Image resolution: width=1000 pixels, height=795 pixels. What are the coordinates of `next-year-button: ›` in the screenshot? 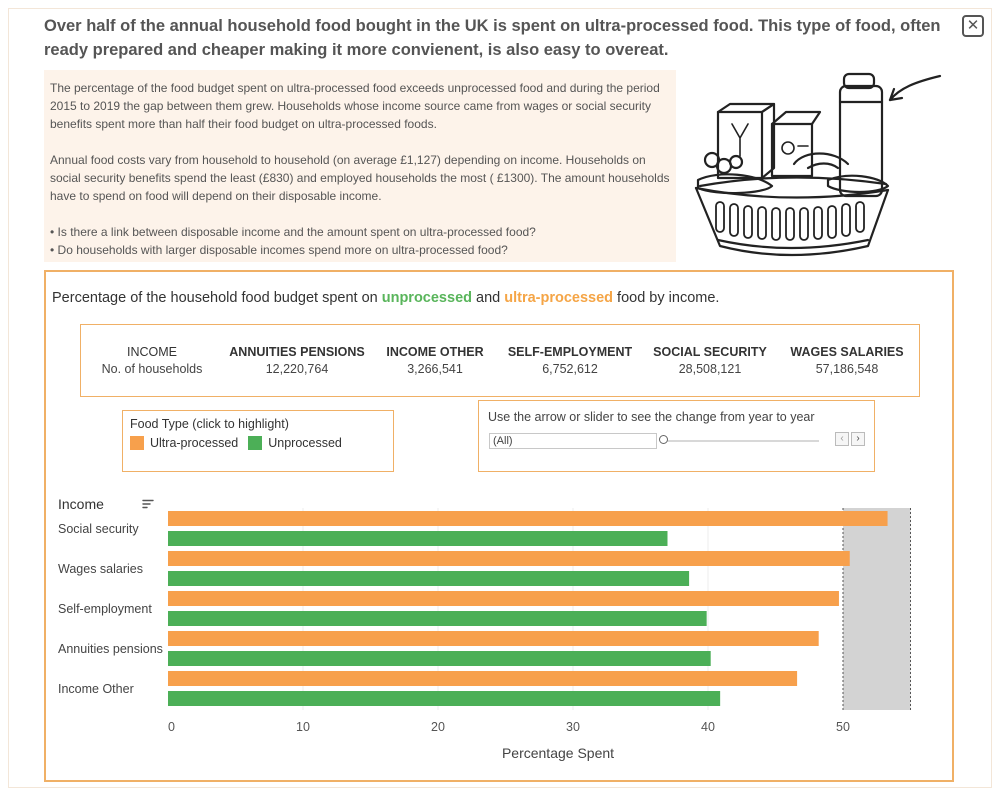 It's located at (858, 439).